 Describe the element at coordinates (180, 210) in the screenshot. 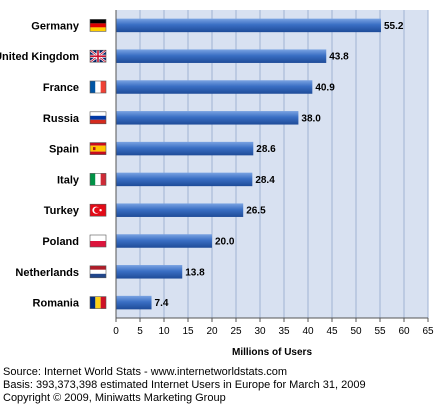

I see `bar-turkey` at that location.